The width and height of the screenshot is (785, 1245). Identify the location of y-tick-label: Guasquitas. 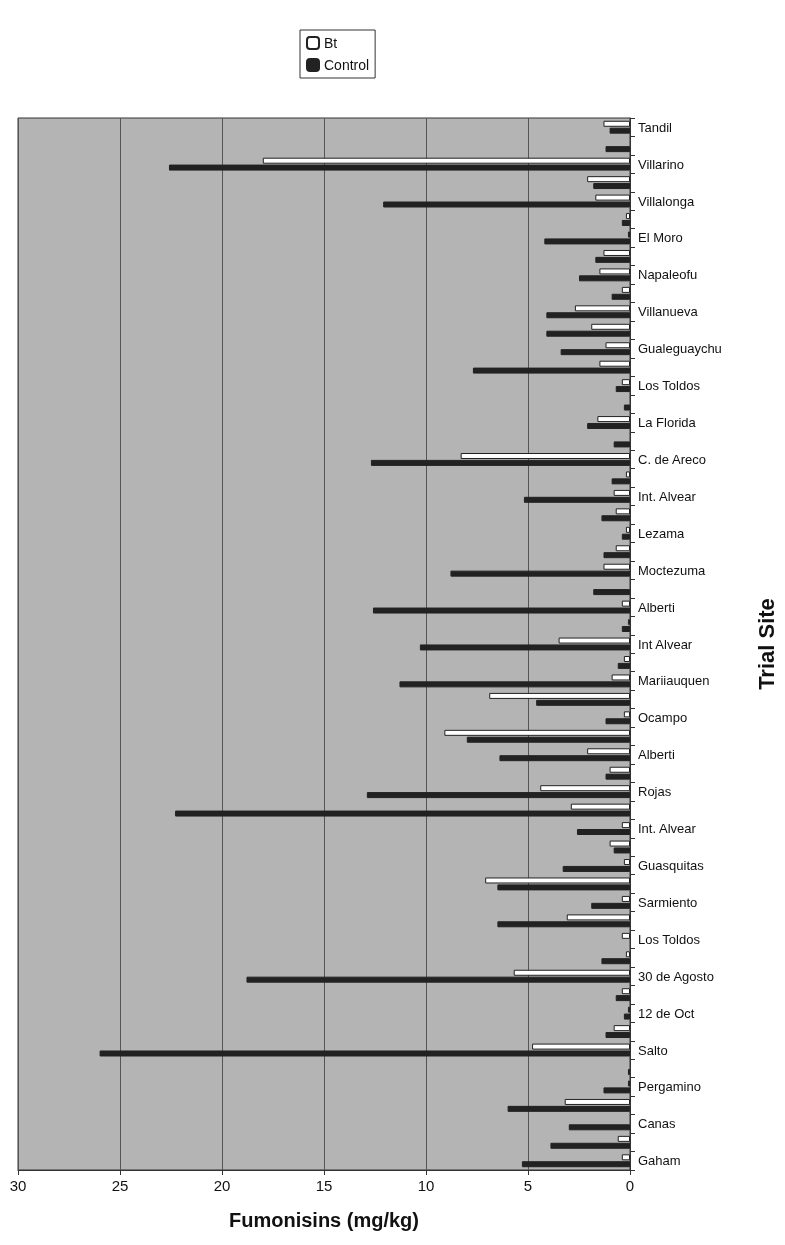
(671, 865).